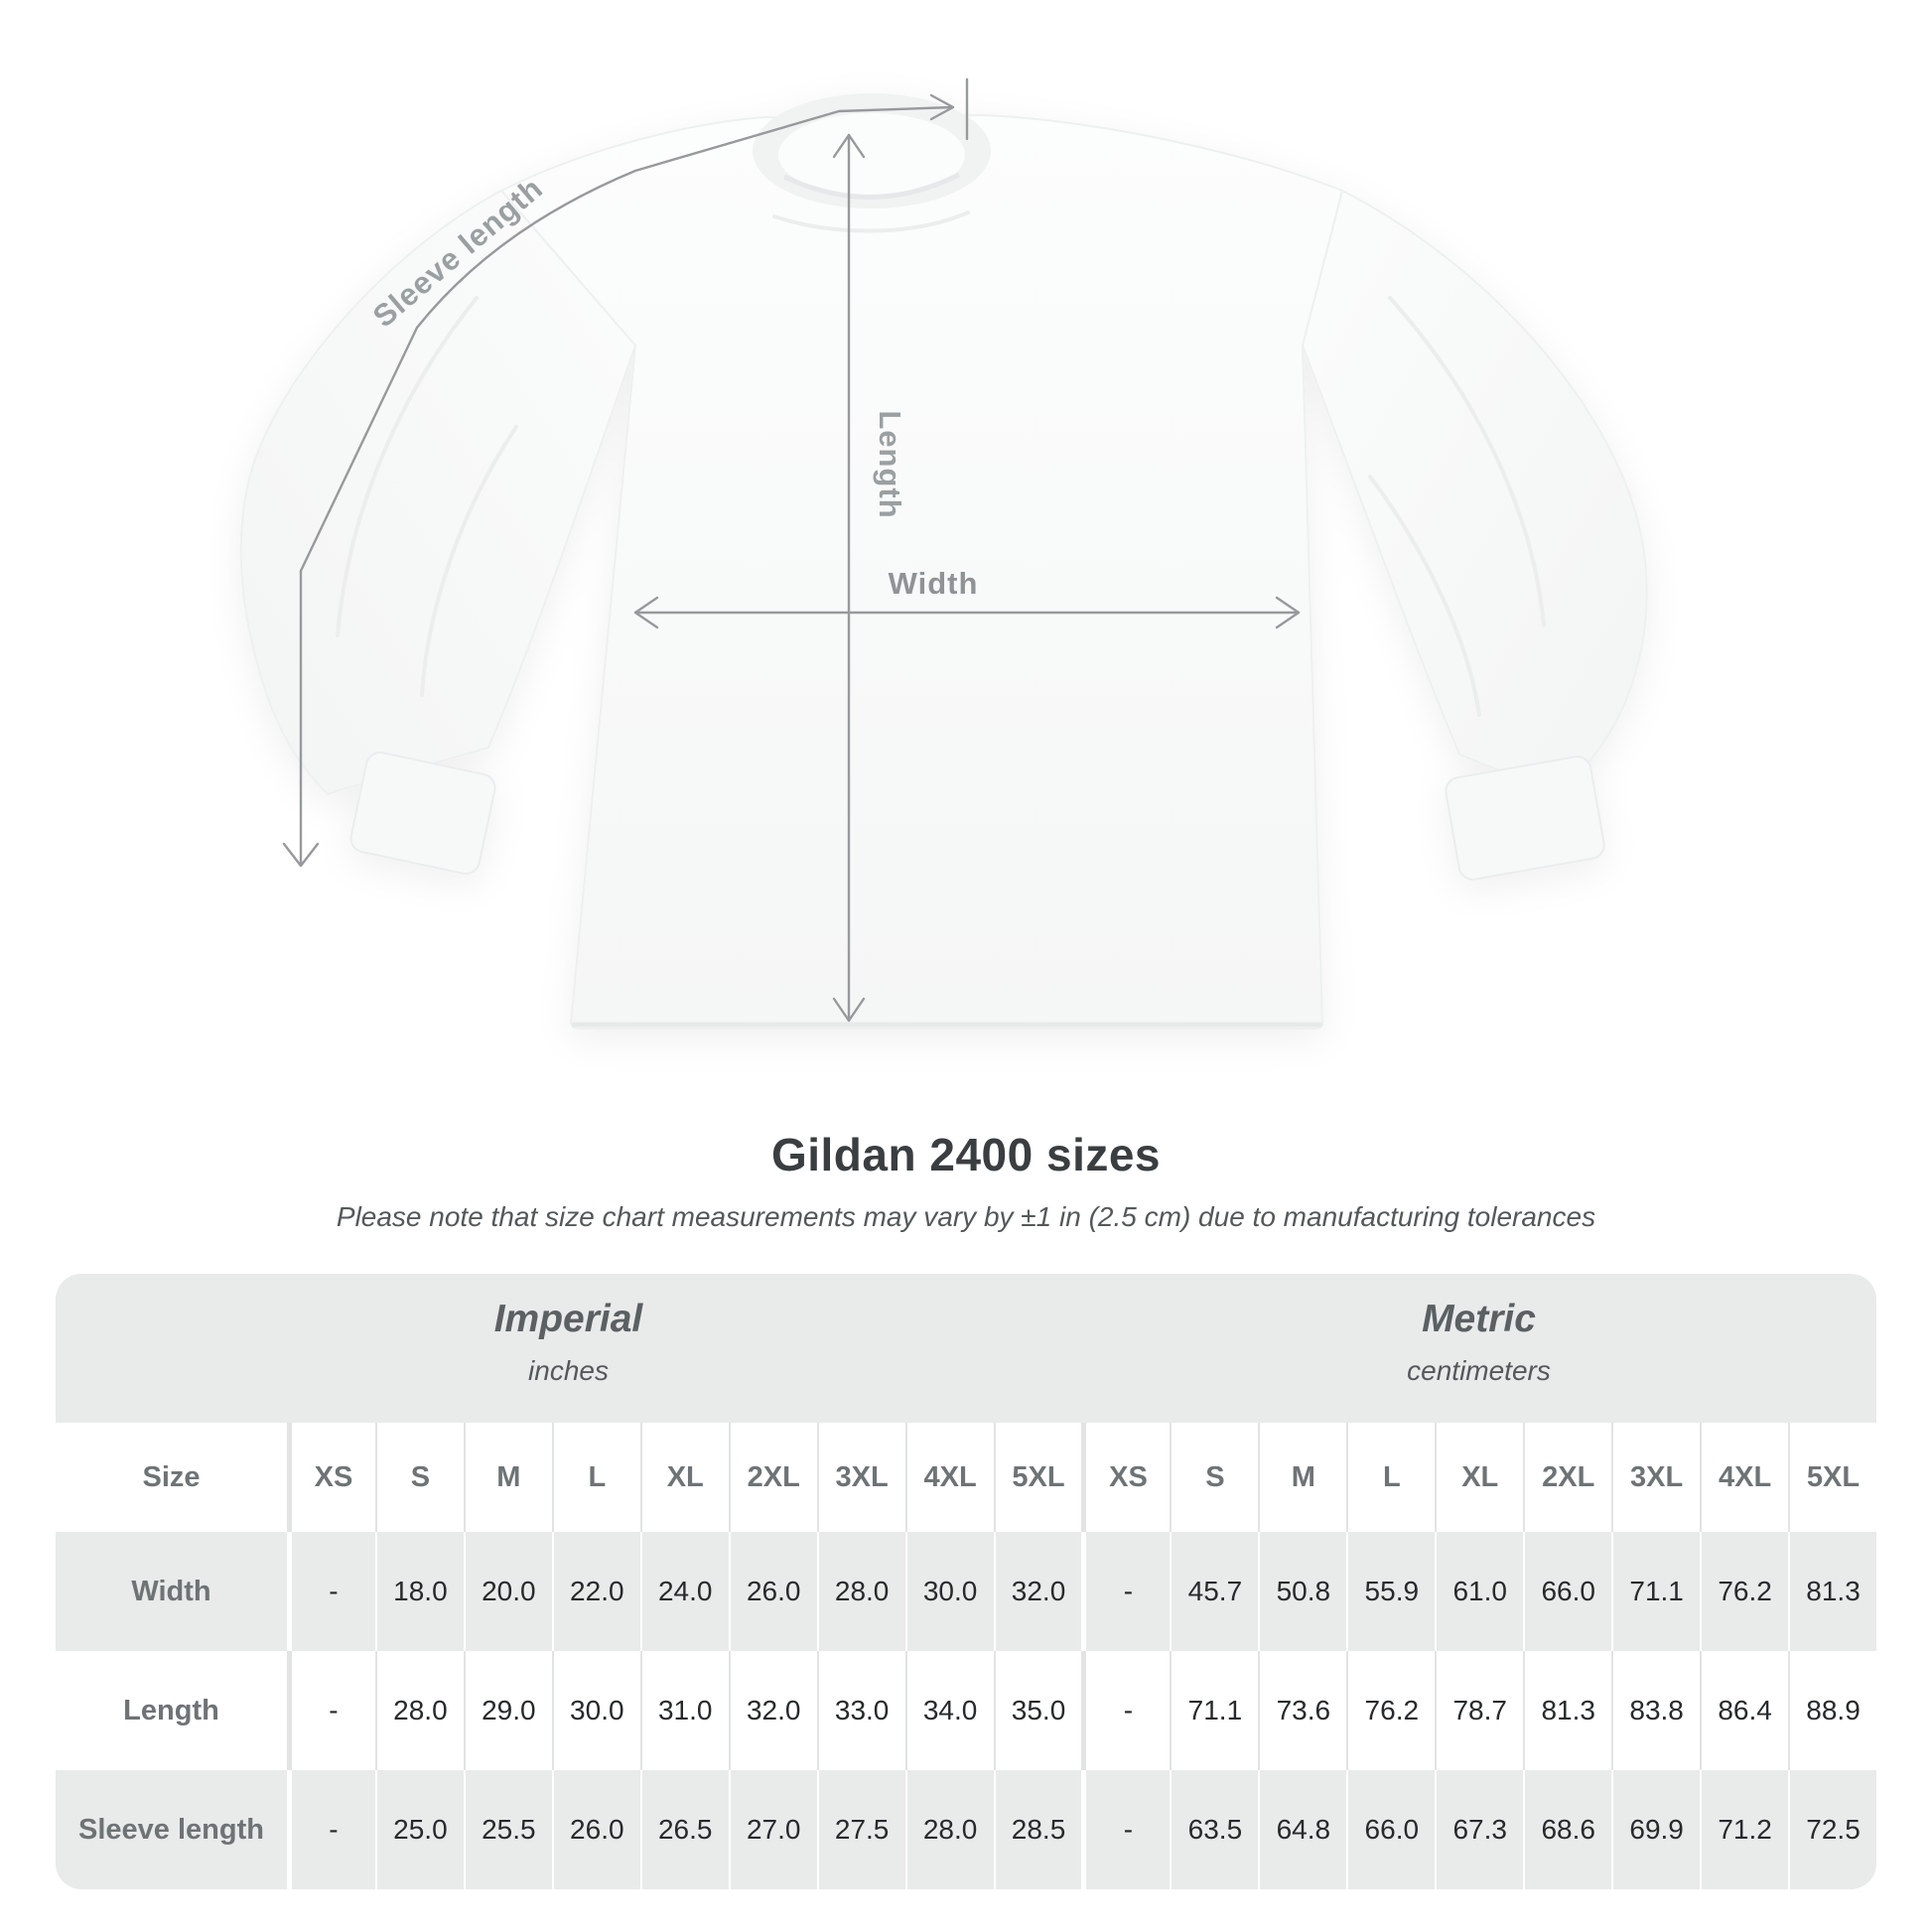 Image resolution: width=1932 pixels, height=1932 pixels. What do you see at coordinates (1037, 1830) in the screenshot?
I see `imperial-value-cell: 28.5` at bounding box center [1037, 1830].